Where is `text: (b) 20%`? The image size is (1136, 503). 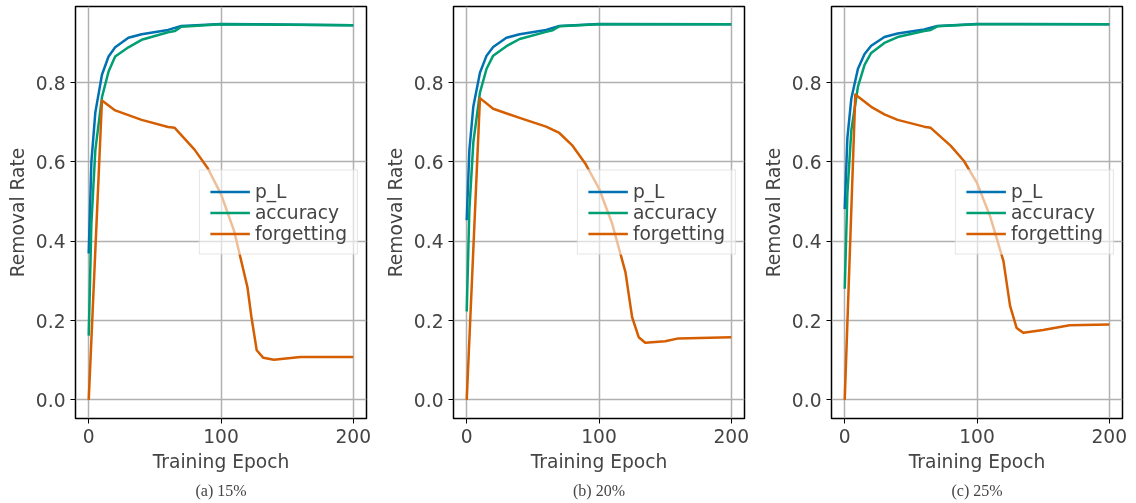 text: (b) 20% is located at coordinates (599, 490).